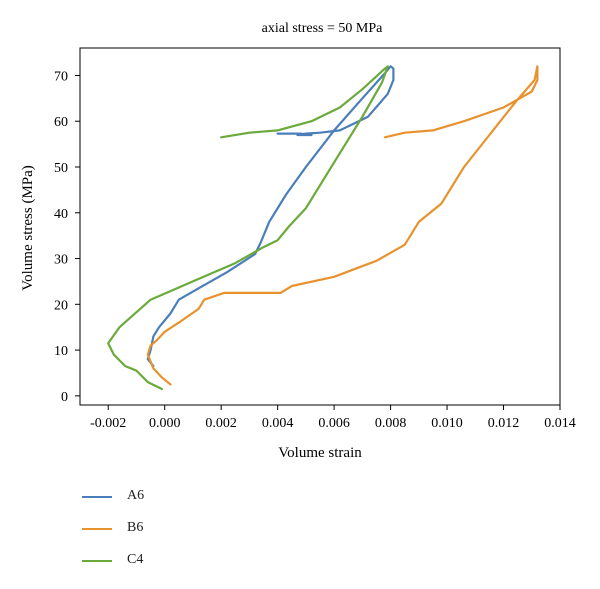  Describe the element at coordinates (108, 423) in the screenshot. I see `x-tick-label: -0.002` at that location.